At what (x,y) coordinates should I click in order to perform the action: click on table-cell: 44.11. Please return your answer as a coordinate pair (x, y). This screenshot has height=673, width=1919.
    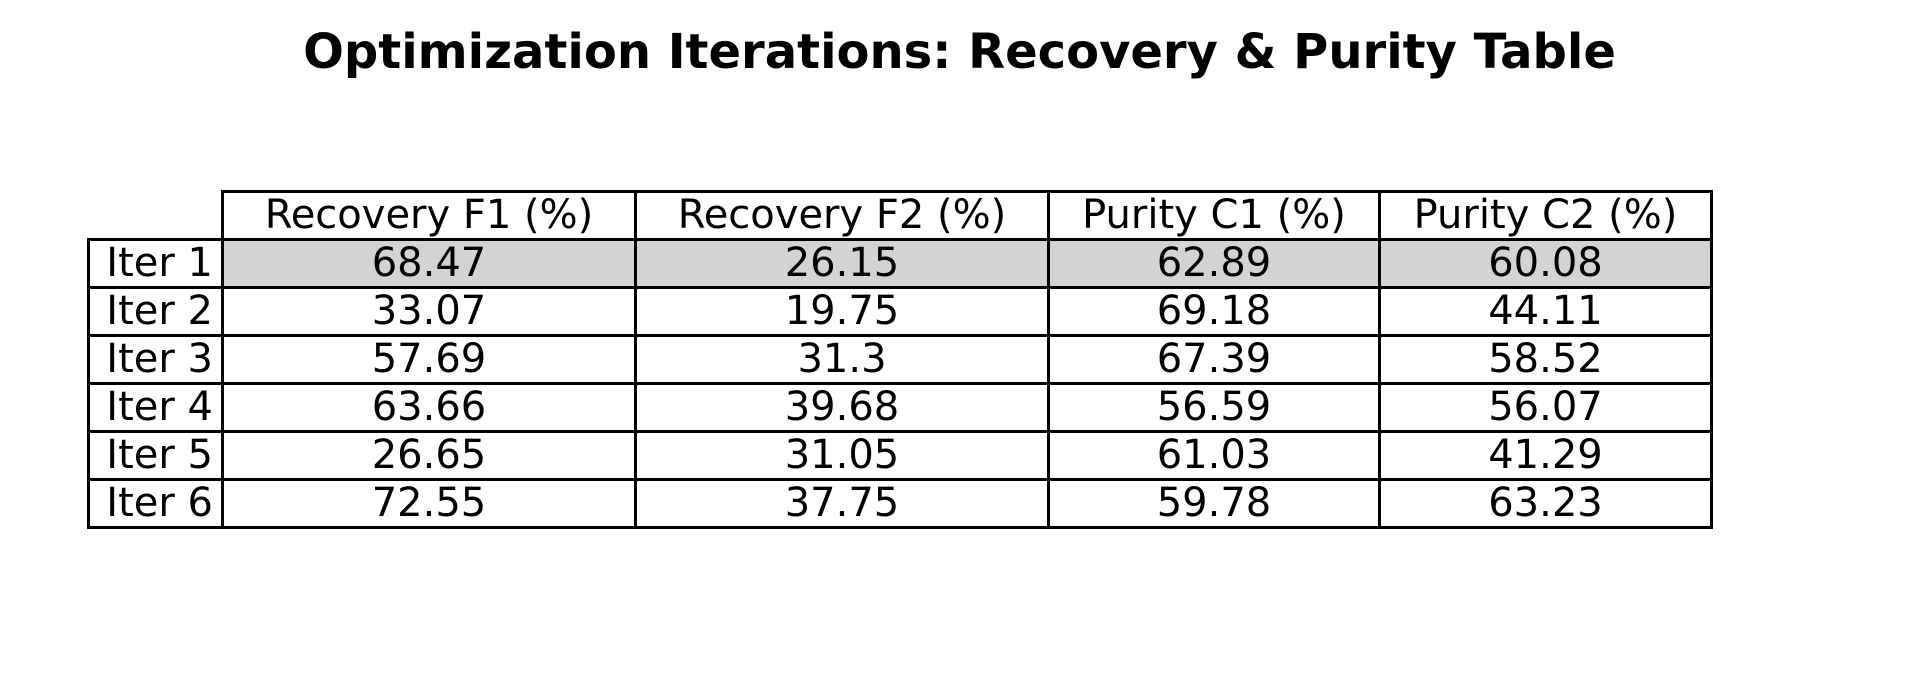
    Looking at the image, I should click on (1545, 311).